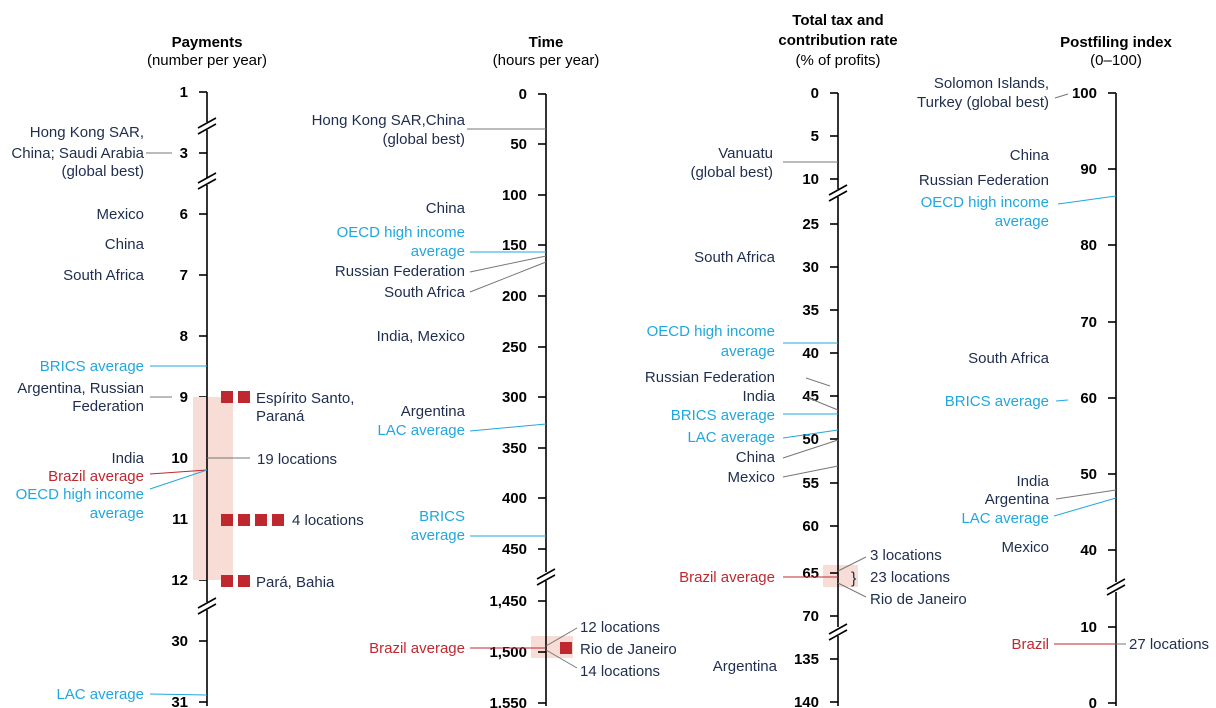  Describe the element at coordinates (389, 120) in the screenshot. I see `time-label: Hong Kong SAR,China` at that location.